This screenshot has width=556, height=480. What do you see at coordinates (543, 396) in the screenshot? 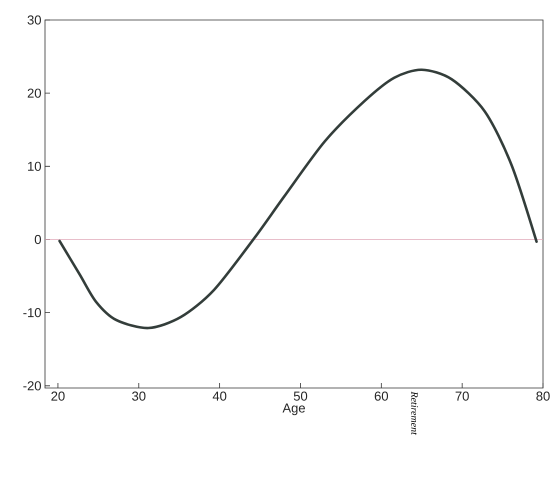
I see `x-tick-label: 80` at bounding box center [543, 396].